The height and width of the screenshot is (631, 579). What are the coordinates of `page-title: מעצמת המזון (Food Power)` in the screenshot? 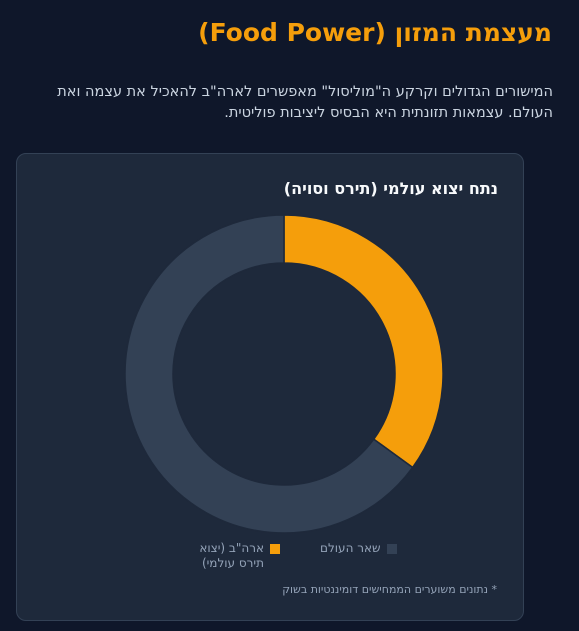 It's located at (375, 32).